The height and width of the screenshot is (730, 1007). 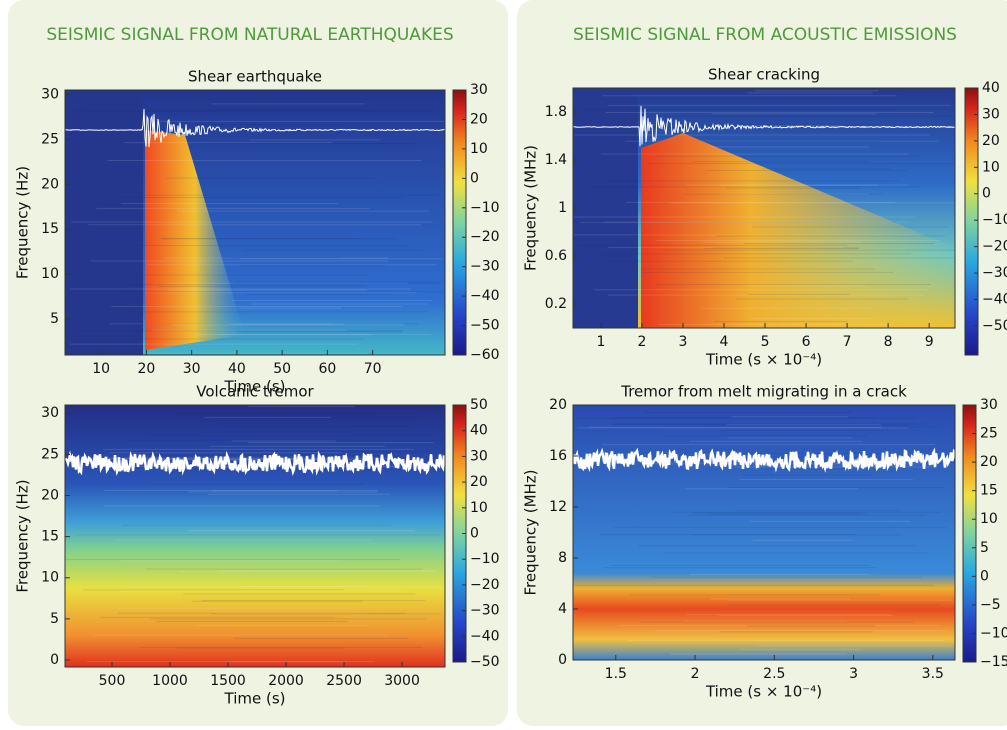 What do you see at coordinates (641, 342) in the screenshot?
I see `x-tick-label: 2` at bounding box center [641, 342].